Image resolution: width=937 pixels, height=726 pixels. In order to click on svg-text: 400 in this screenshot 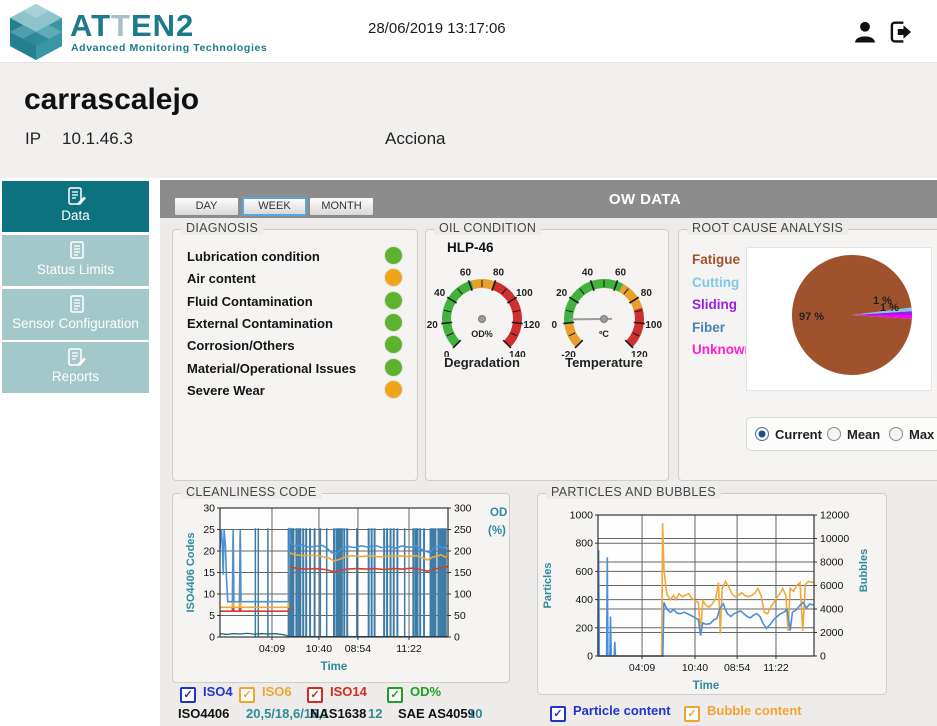, I will do `click(584, 600)`.